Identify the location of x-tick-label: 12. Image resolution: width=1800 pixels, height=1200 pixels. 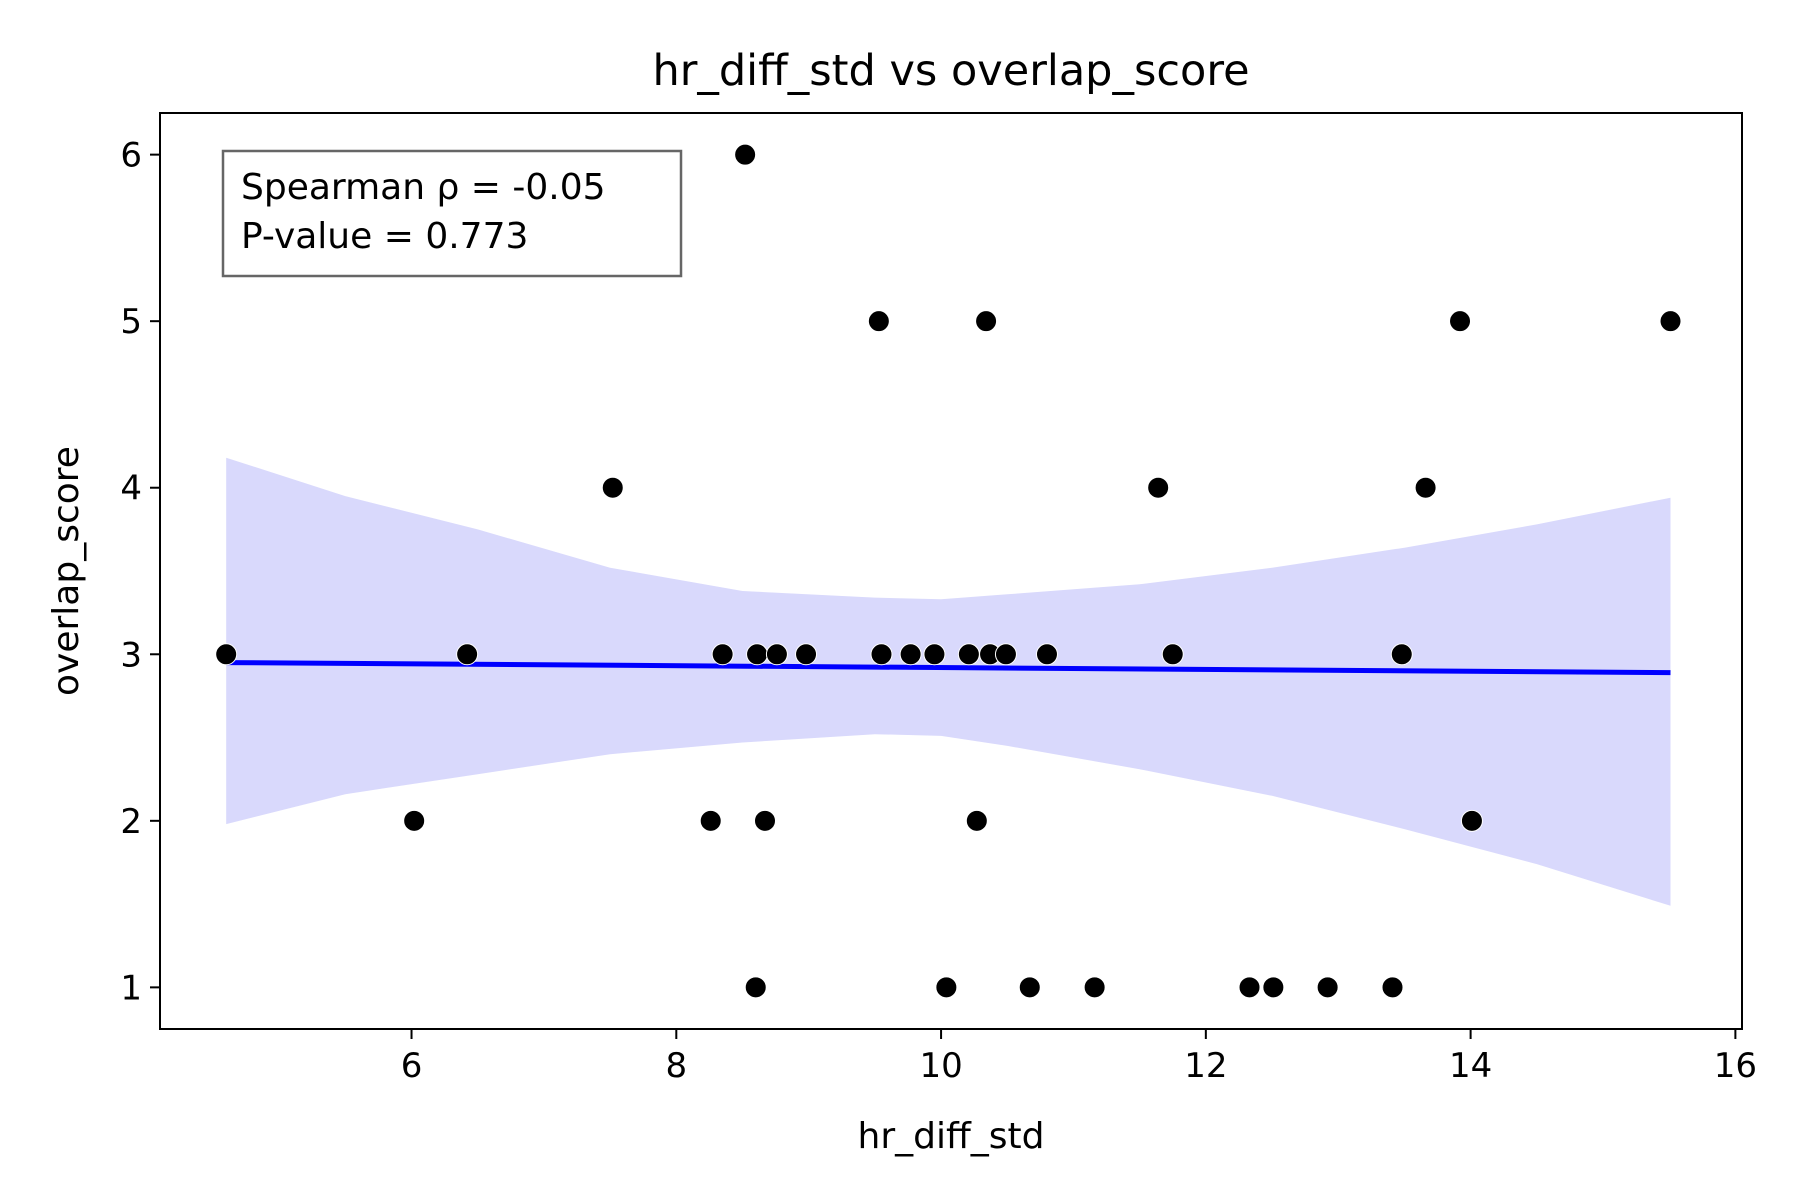
(1205, 1066).